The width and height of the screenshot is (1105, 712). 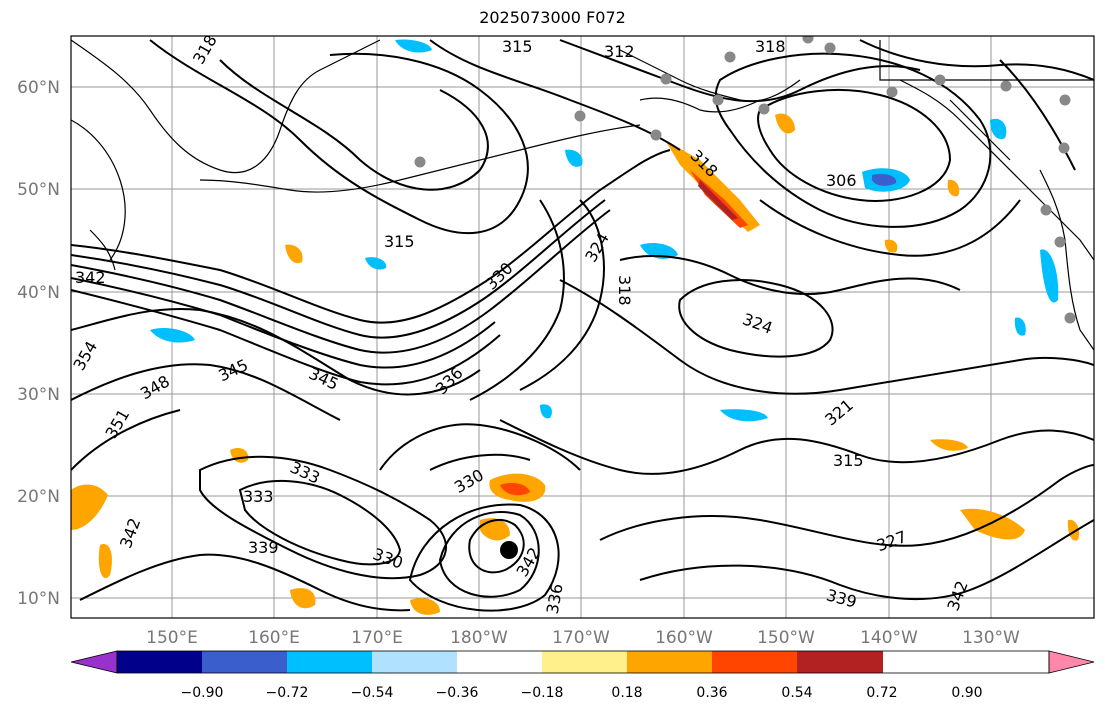 What do you see at coordinates (966, 693) in the screenshot?
I see `colorbar-tick-label: 0.90` at bounding box center [966, 693].